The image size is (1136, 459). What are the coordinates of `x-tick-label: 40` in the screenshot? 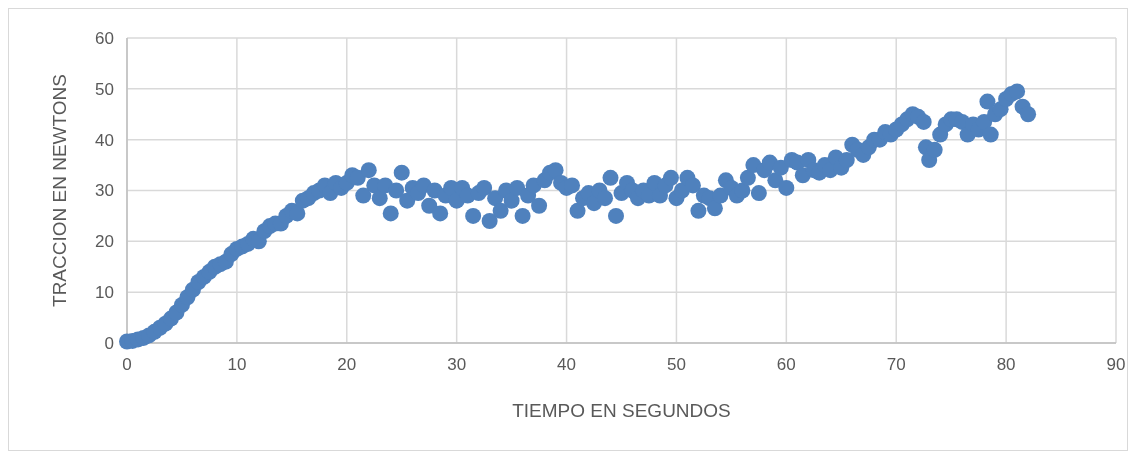 It's located at (567, 364).